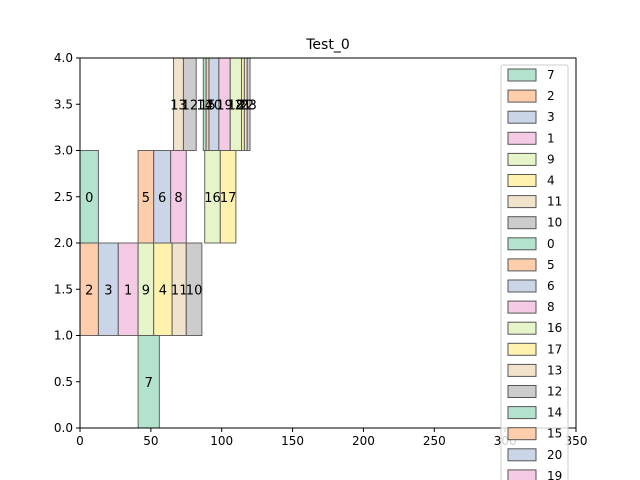  What do you see at coordinates (551, 75) in the screenshot?
I see `legend-label-7: 7` at bounding box center [551, 75].